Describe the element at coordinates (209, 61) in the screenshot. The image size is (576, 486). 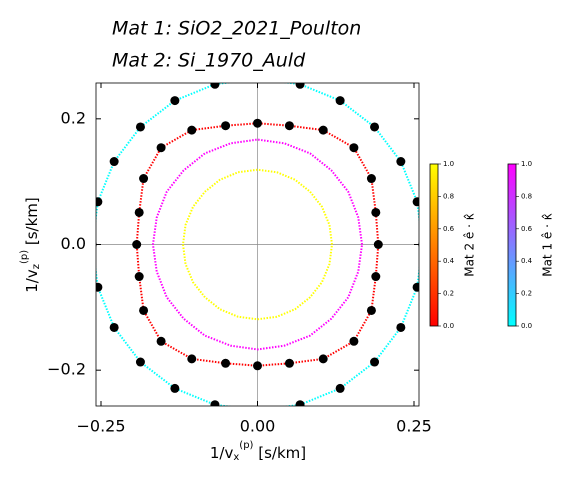
I see `chart-title: Mat 2: Si_1970_Auld` at that location.